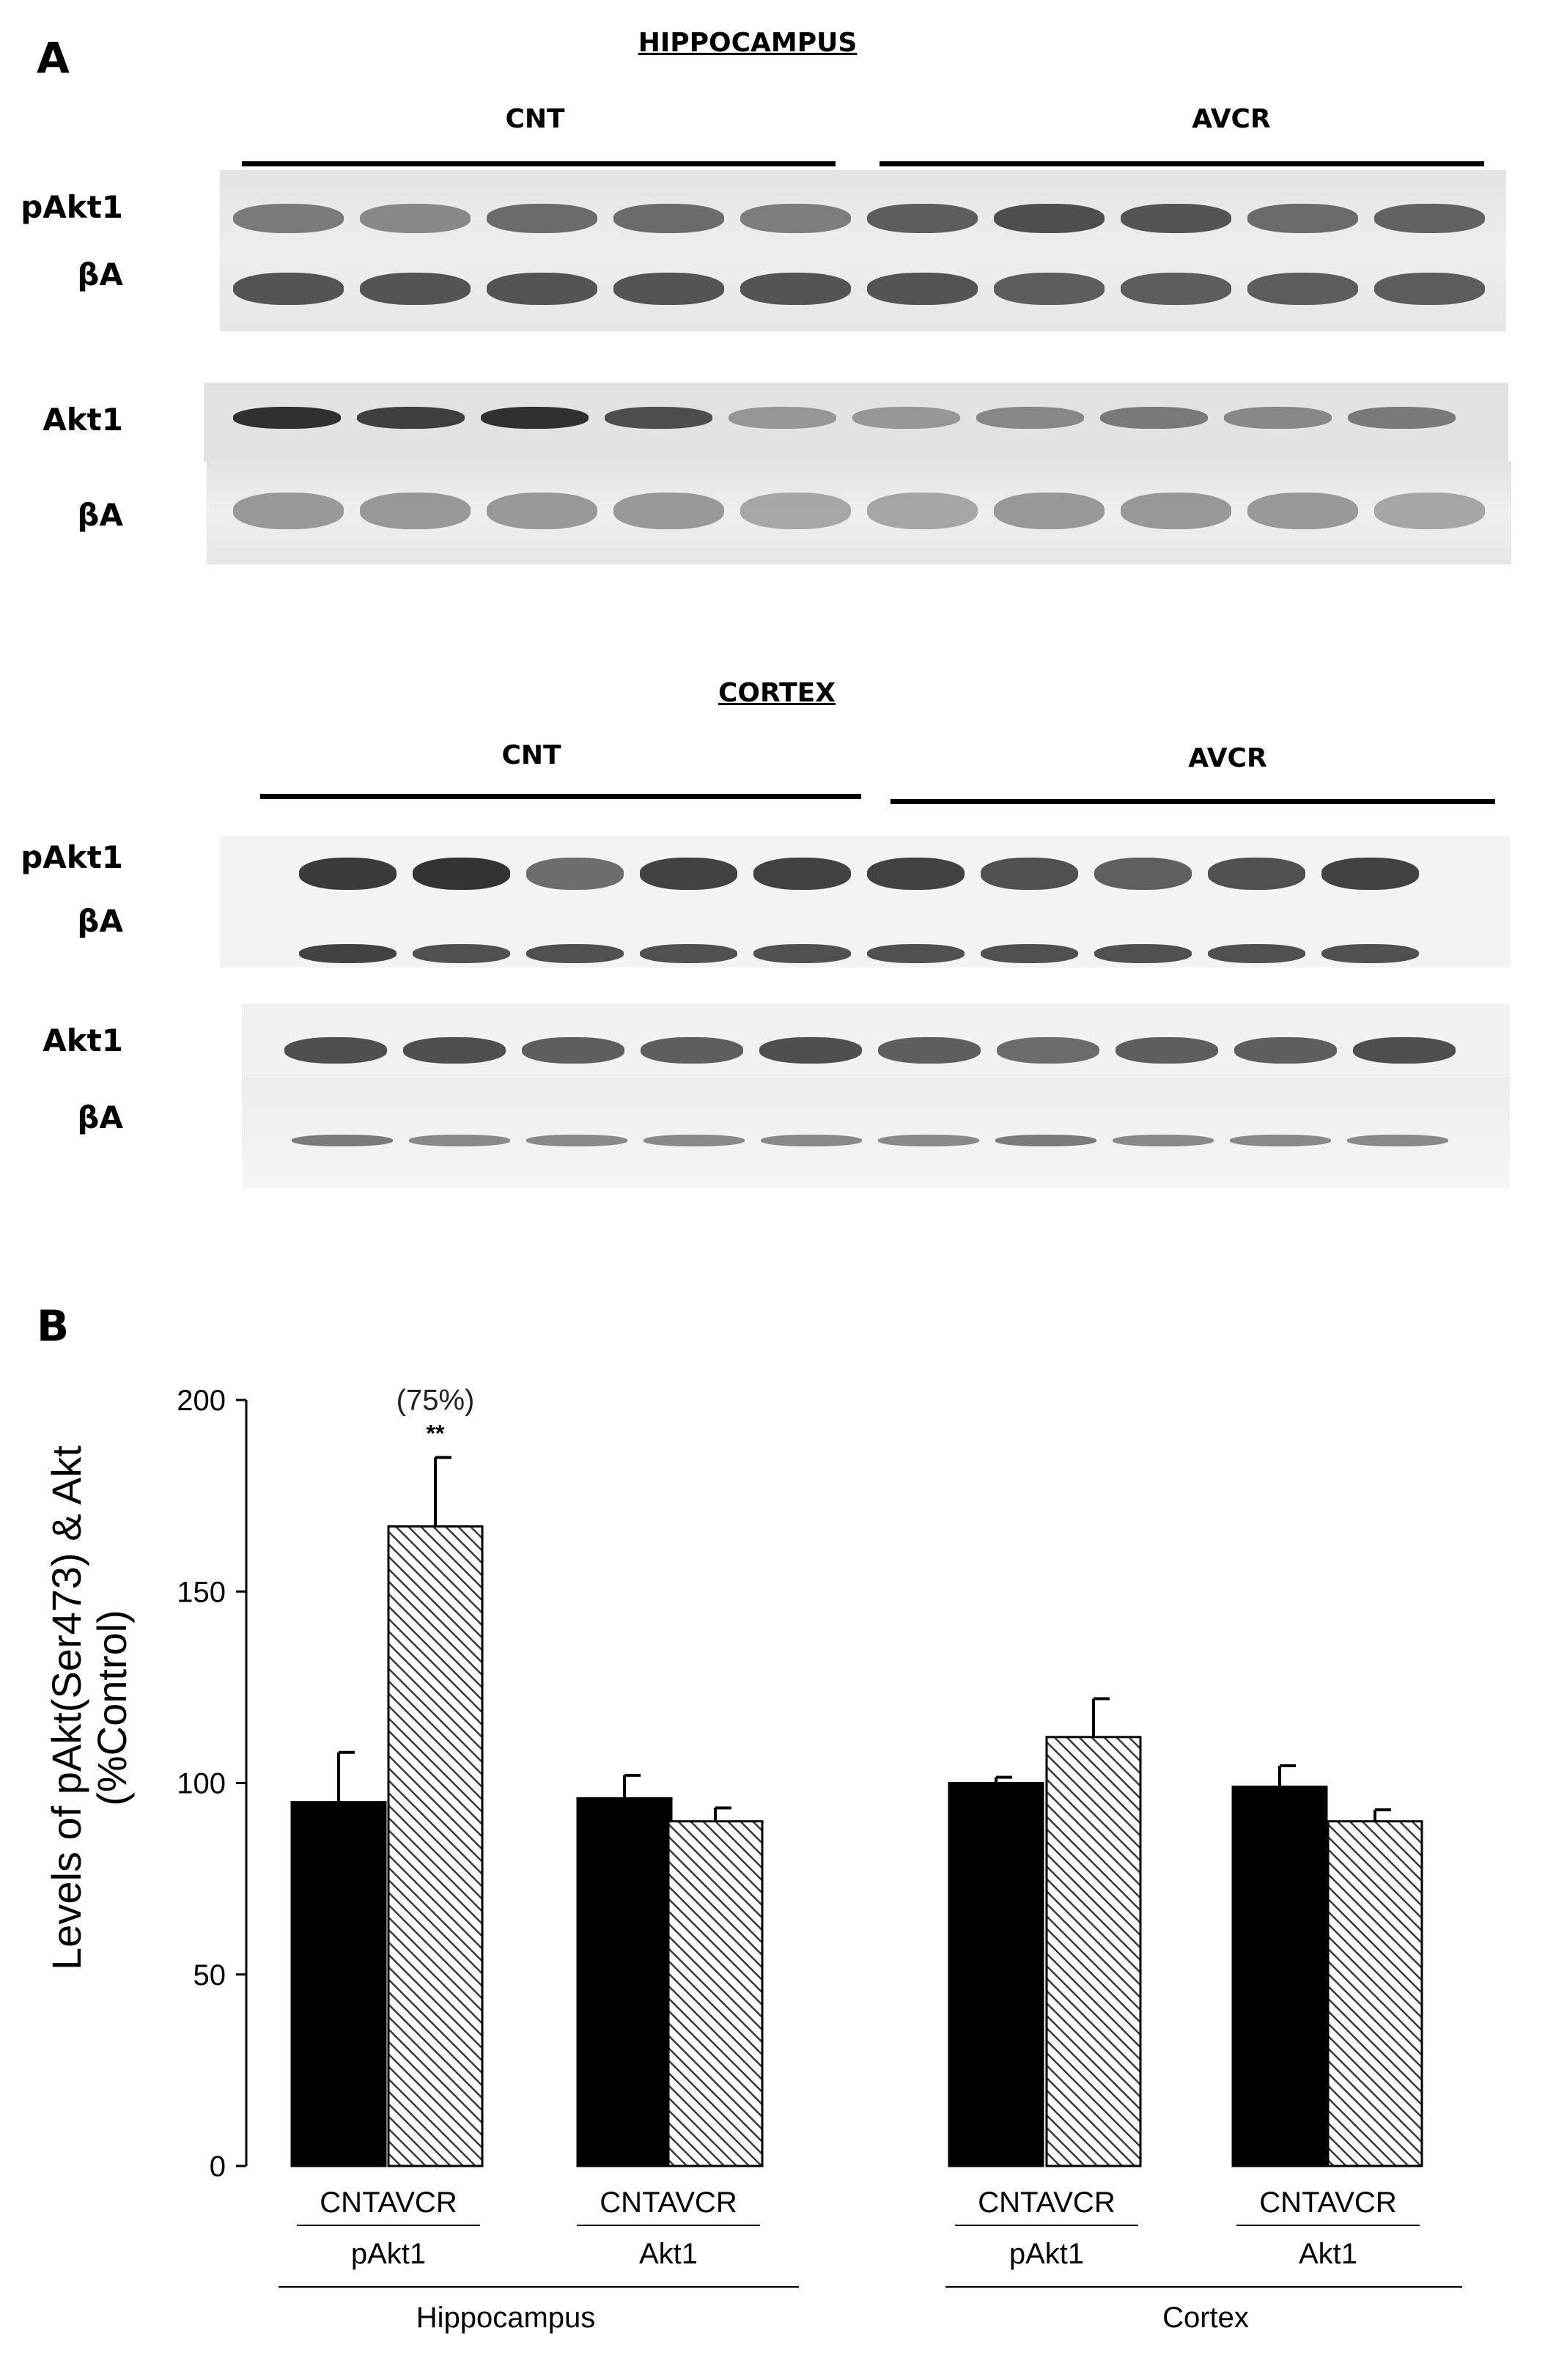 Image resolution: width=1545 pixels, height=2380 pixels. What do you see at coordinates (1279, 1977) in the screenshot?
I see `bar-cortex-akt1-cnt` at bounding box center [1279, 1977].